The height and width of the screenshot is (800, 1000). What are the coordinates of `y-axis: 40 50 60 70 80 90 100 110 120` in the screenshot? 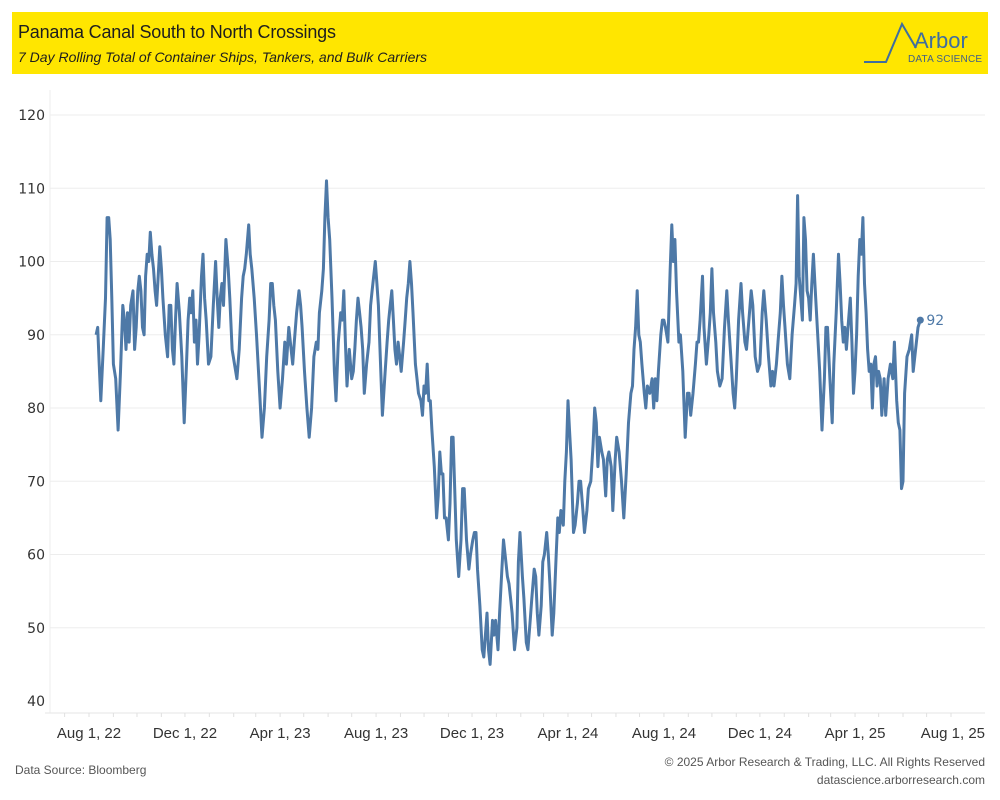 It's located at (31, 409).